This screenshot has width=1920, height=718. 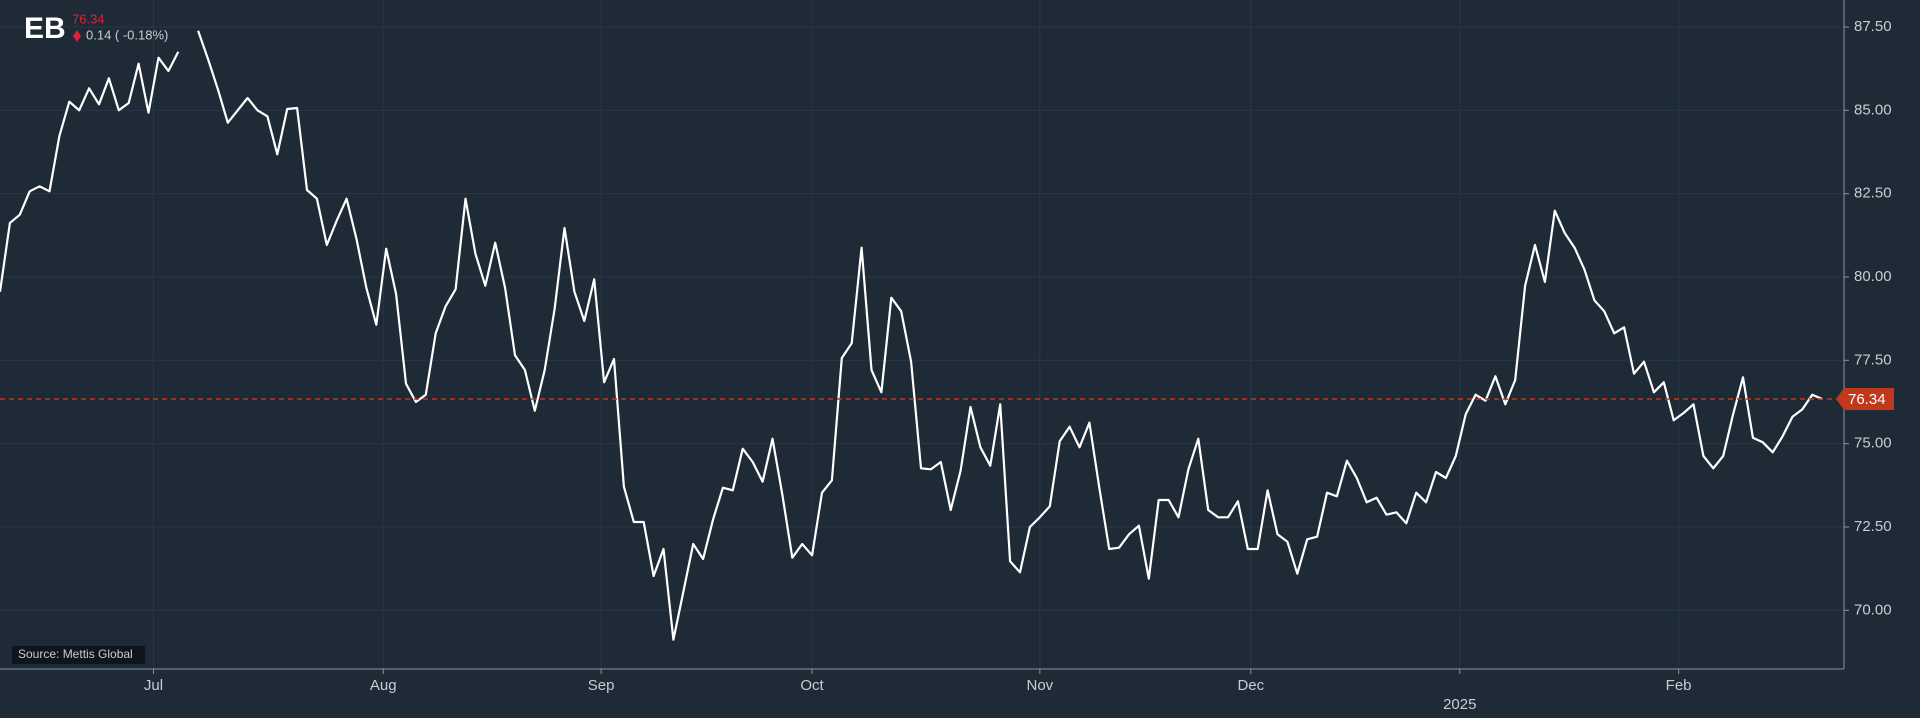 I want to click on y-tick-label: 72.50, so click(x=1873, y=526).